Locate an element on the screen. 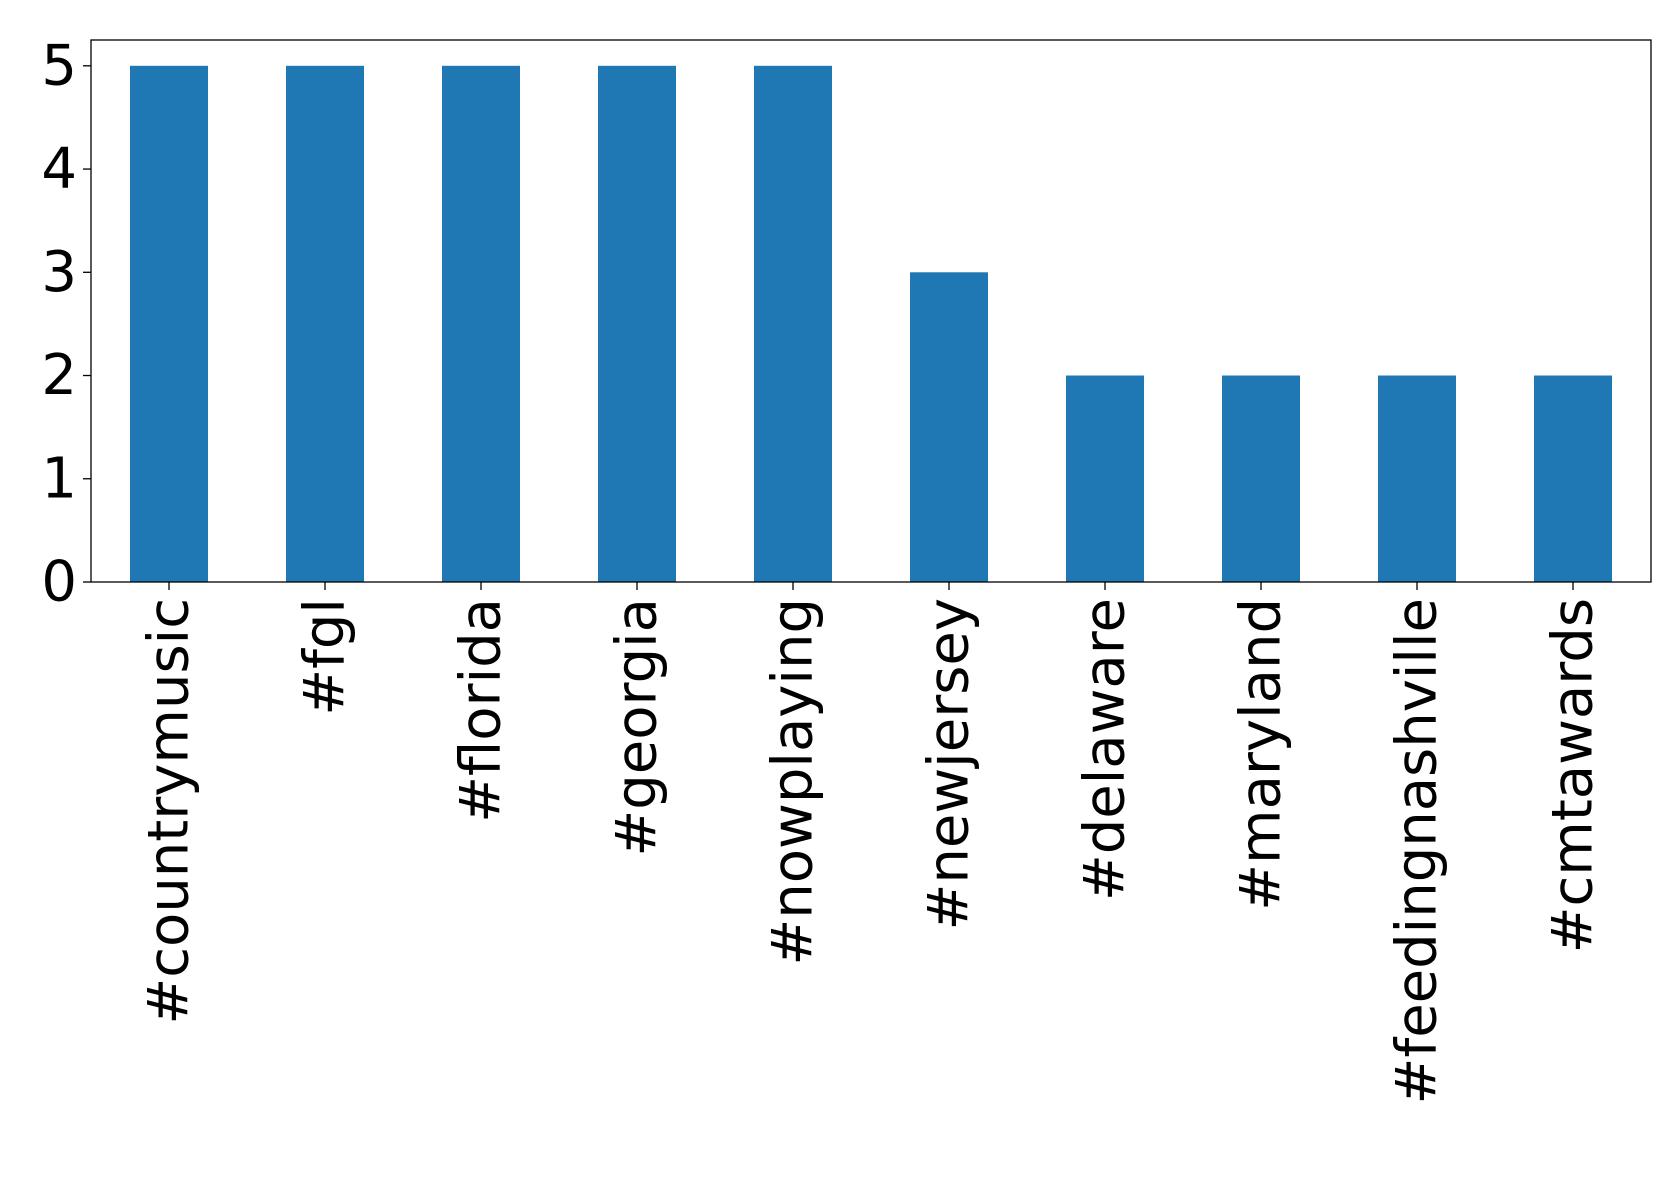 The height and width of the screenshot is (1193, 1679). y-tick-label: 3 is located at coordinates (59, 272).